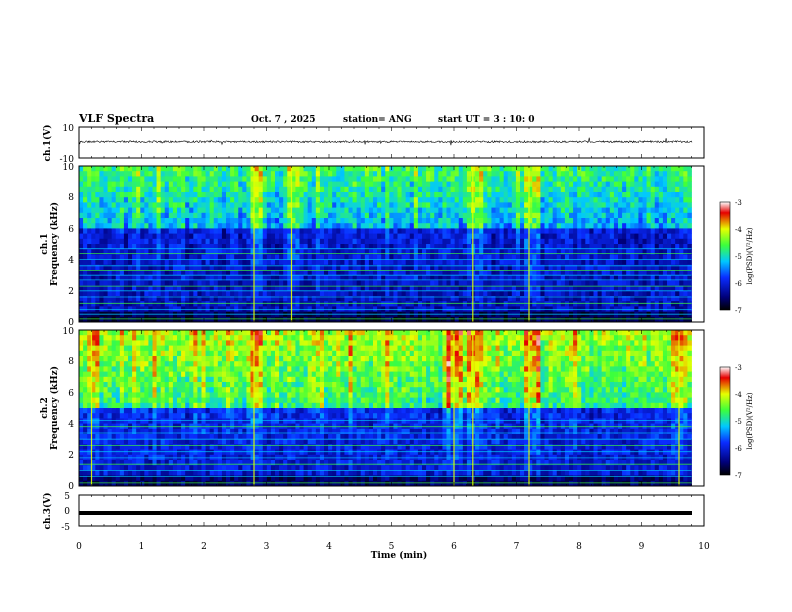  What do you see at coordinates (116, 118) in the screenshot?
I see `figure-title: VLF Spectra` at bounding box center [116, 118].